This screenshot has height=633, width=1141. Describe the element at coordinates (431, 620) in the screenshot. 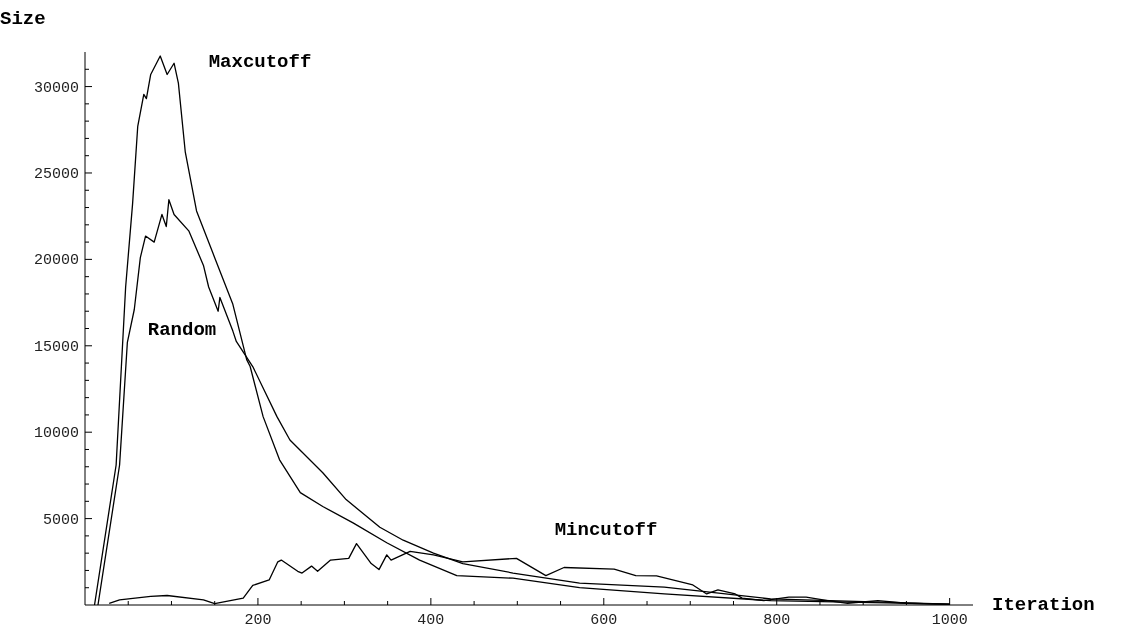

I see `x-tick-label: 400` at that location.